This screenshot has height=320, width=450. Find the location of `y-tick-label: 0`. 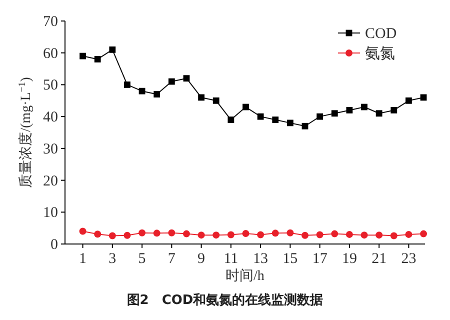

y-tick-label: 0 is located at coordinates (54, 245).